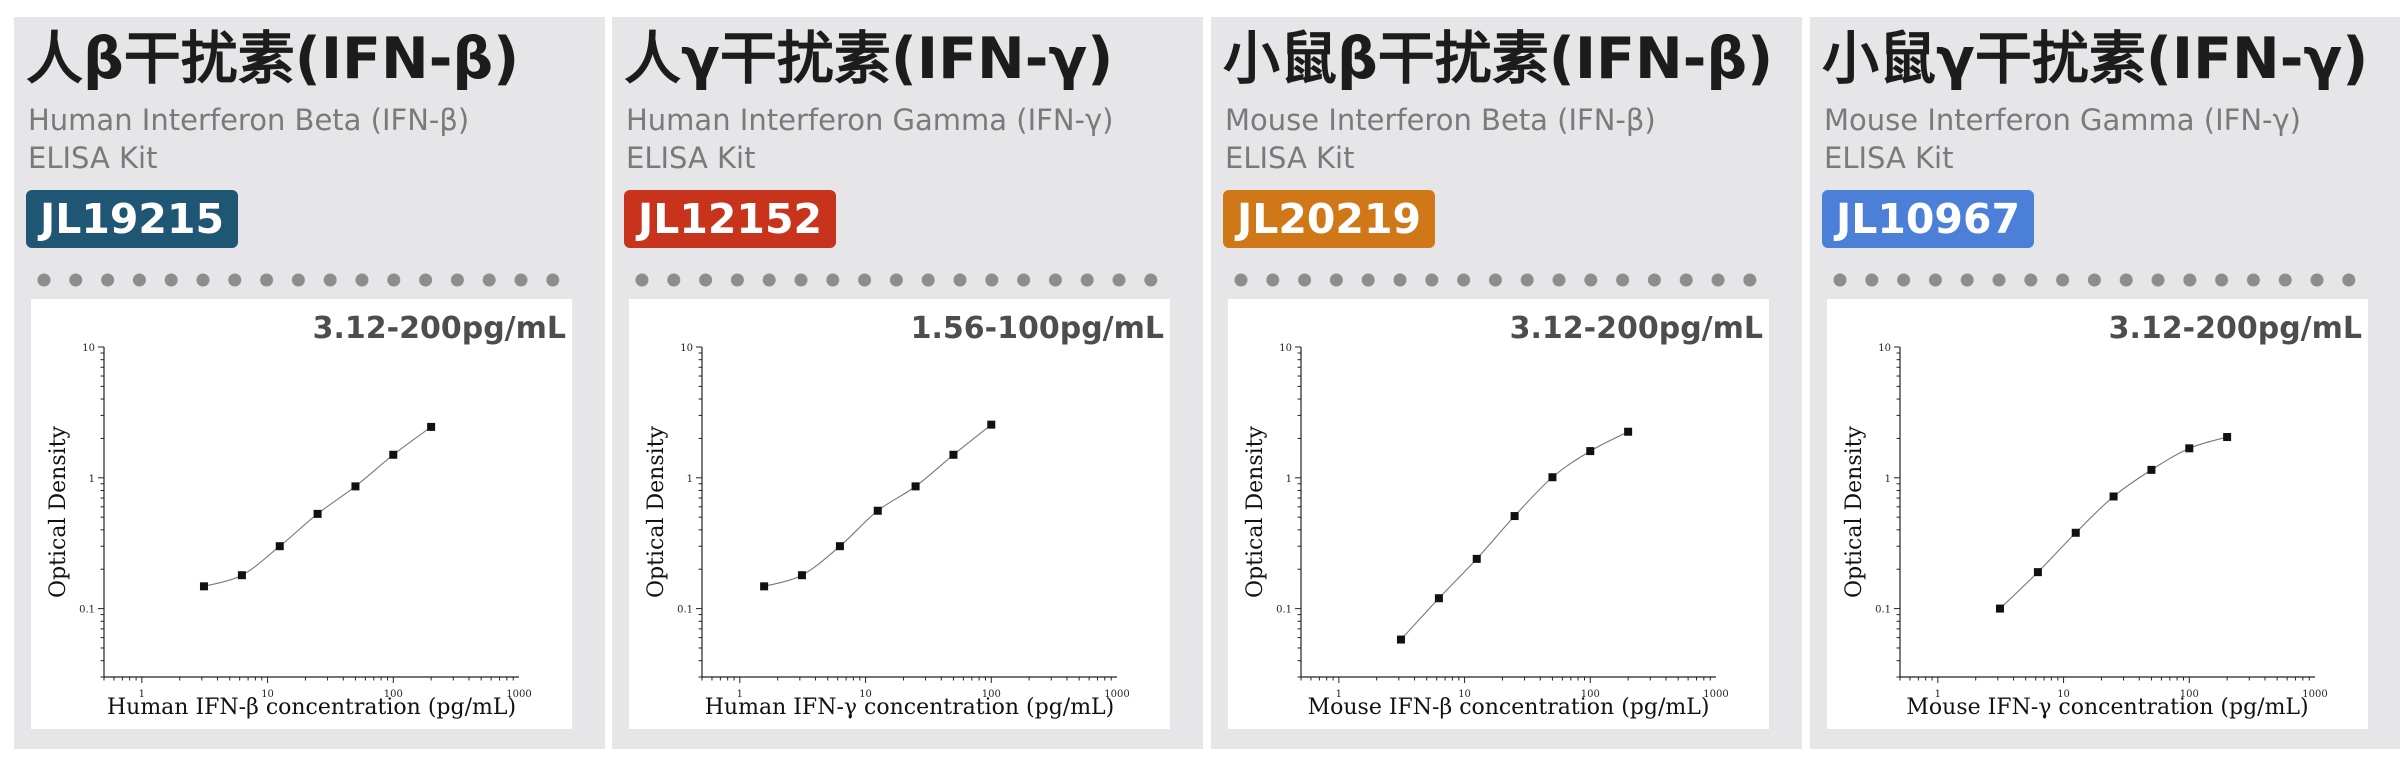  Describe the element at coordinates (249, 120) in the screenshot. I see `kit-subtitle: Human Interferon Beta (IFN-β)` at that location.